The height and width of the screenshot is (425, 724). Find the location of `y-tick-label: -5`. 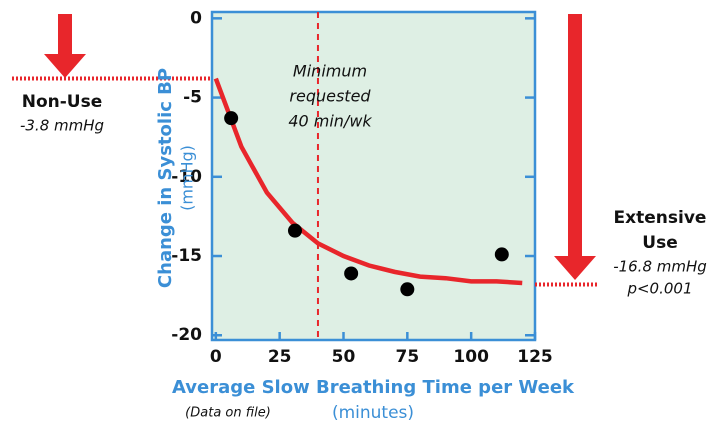

y-tick-label: -5 is located at coordinates (192, 98).